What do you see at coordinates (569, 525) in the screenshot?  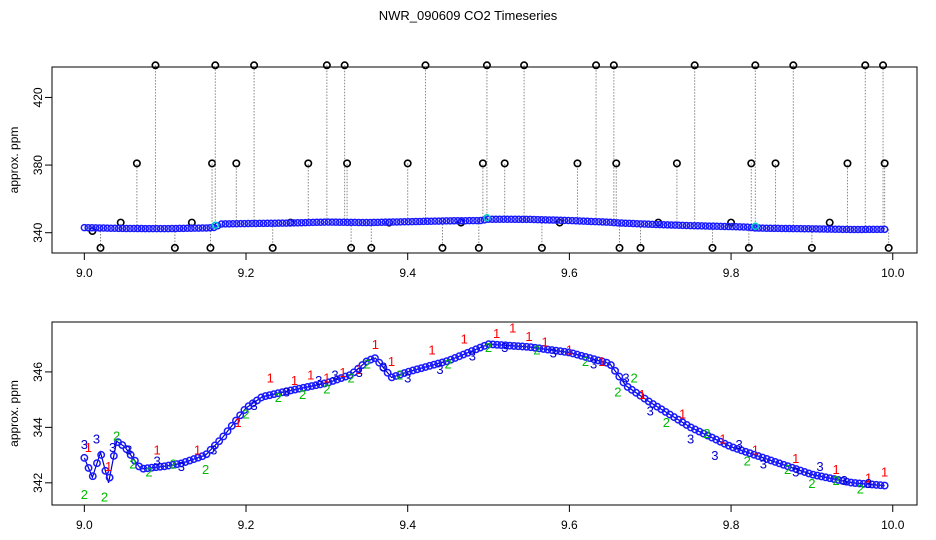 I see `x-tick-label: 9.6` at bounding box center [569, 525].